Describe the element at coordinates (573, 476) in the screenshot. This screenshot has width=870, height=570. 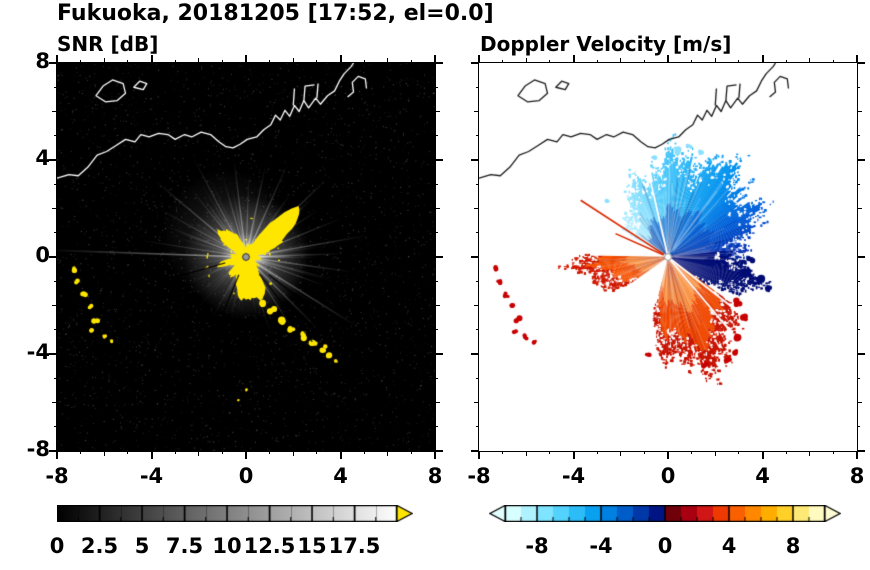
I see `x-tick-label: -4` at that location.